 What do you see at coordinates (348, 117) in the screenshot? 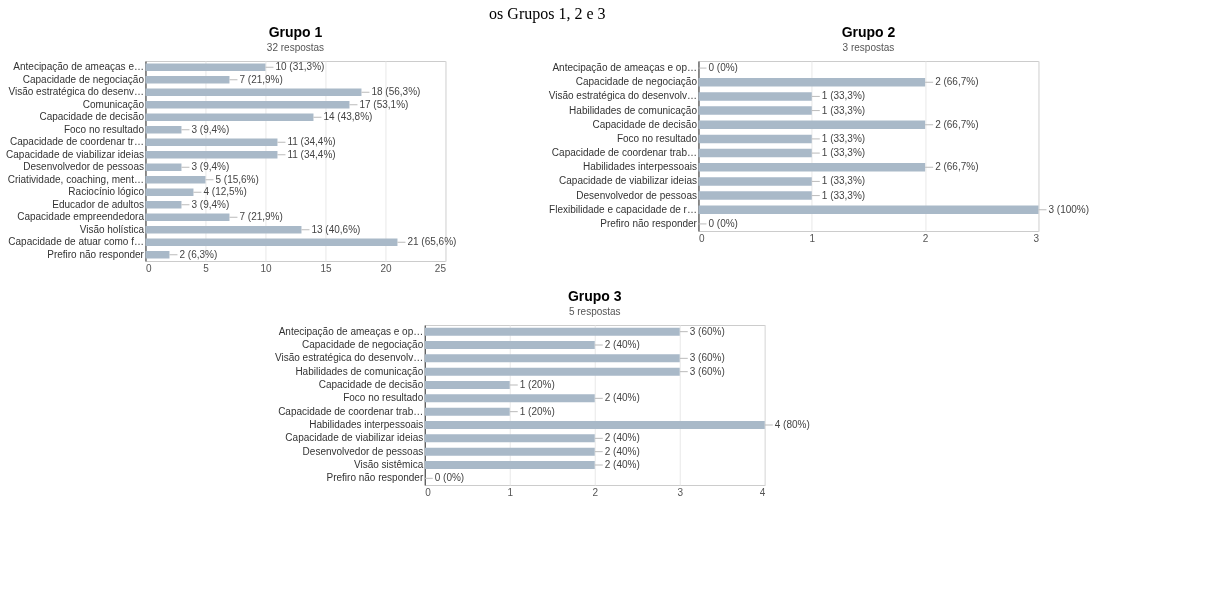
I see `data-label: 14 (43,8%)` at bounding box center [348, 117].